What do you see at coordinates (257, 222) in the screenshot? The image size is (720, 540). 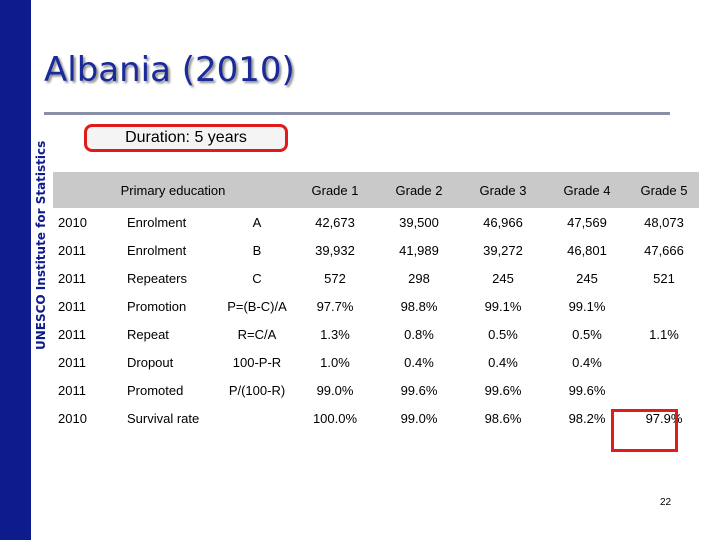 I see `row-formula: A` at bounding box center [257, 222].